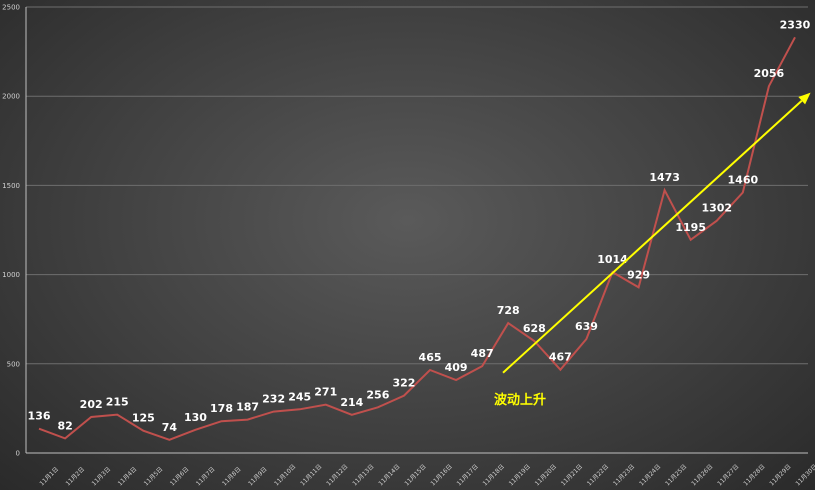 This screenshot has width=815, height=490. What do you see at coordinates (520, 400) in the screenshot?
I see `annotation-text: 波动上升` at bounding box center [520, 400].